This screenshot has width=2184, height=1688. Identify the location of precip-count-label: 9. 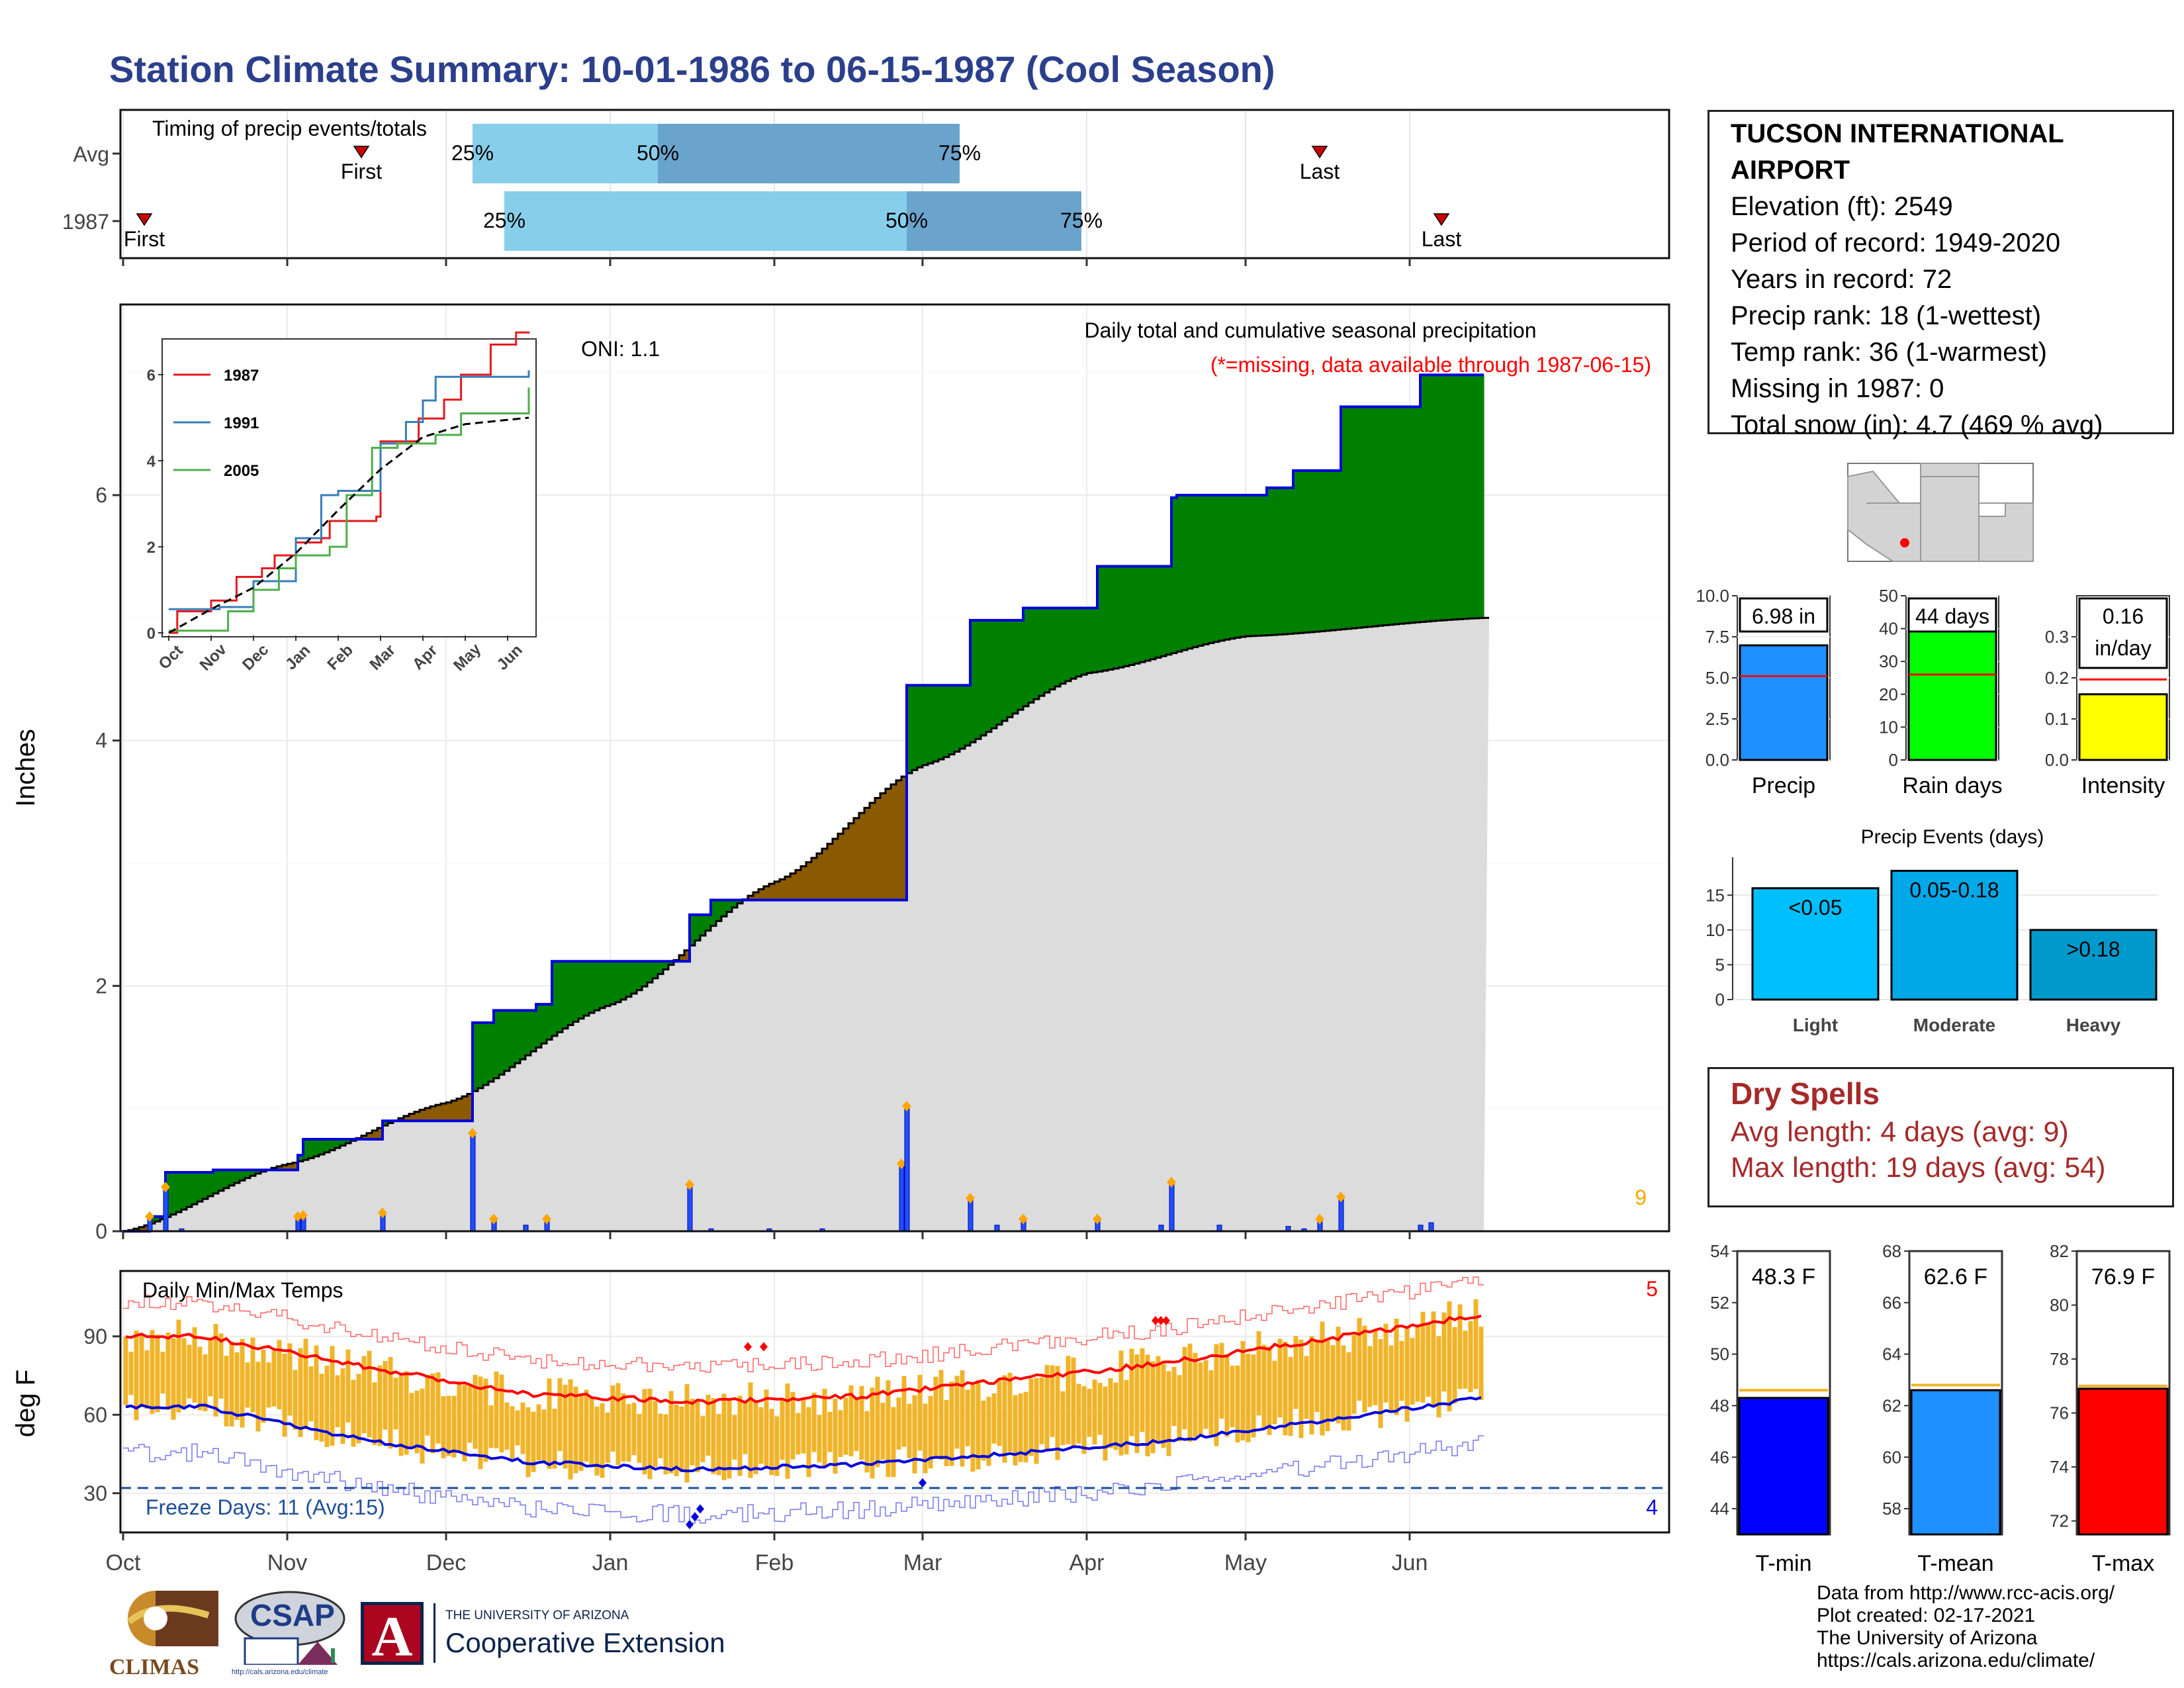
(1641, 1197).